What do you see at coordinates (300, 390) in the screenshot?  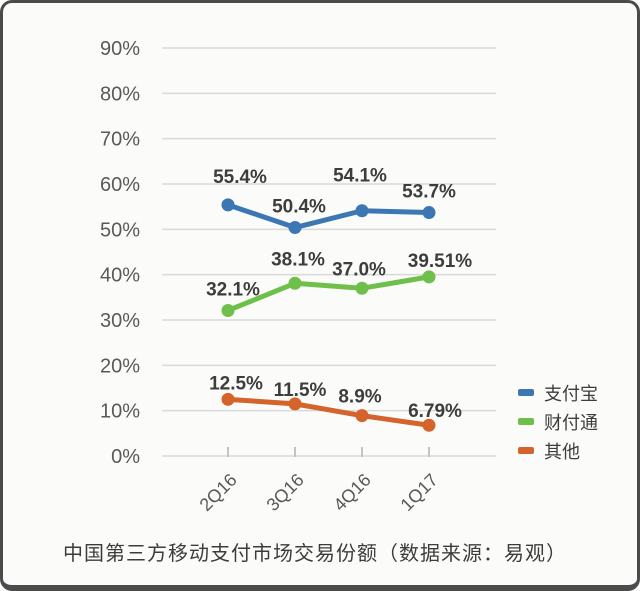 I see `data-label: 11.5%` at bounding box center [300, 390].